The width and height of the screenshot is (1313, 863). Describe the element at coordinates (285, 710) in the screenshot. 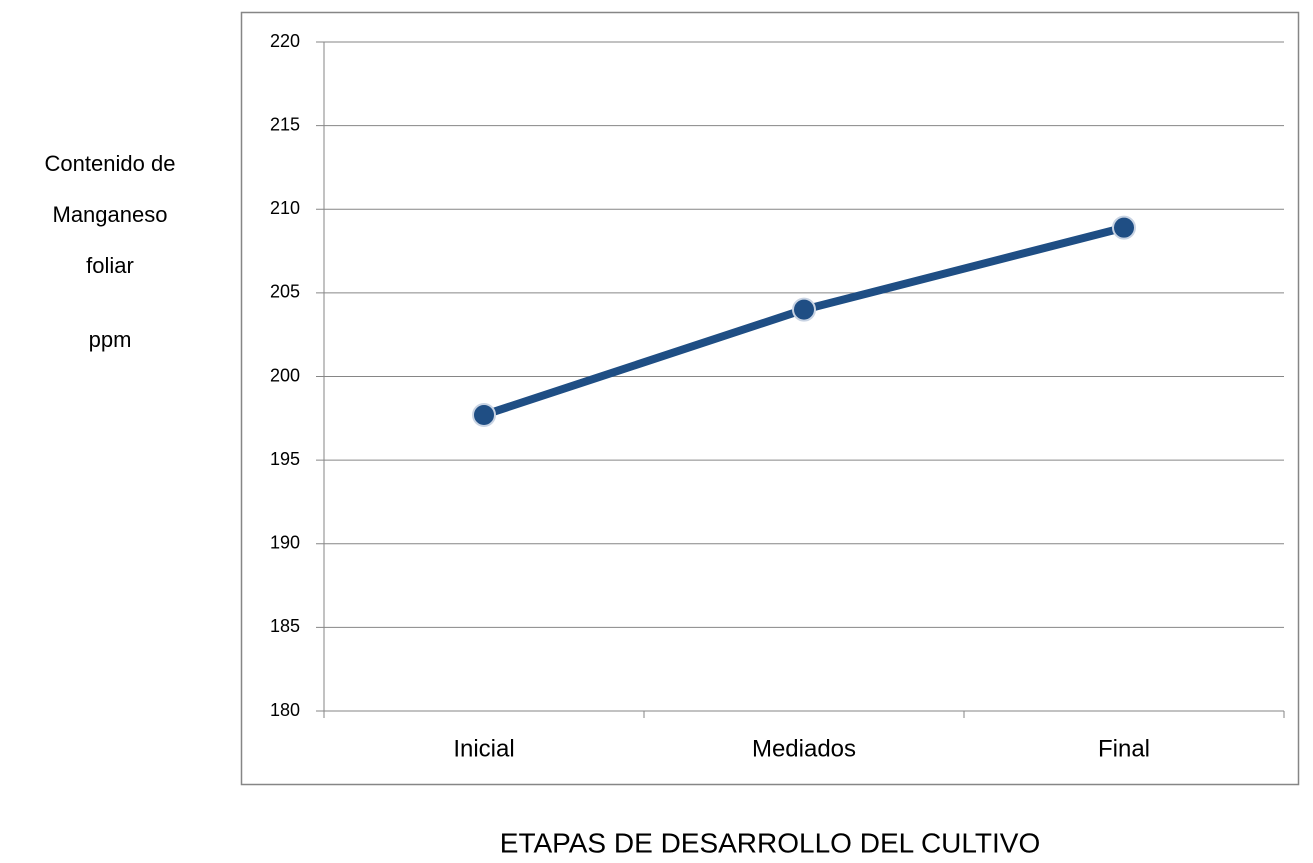

I see `y-tick-label: 180` at that location.